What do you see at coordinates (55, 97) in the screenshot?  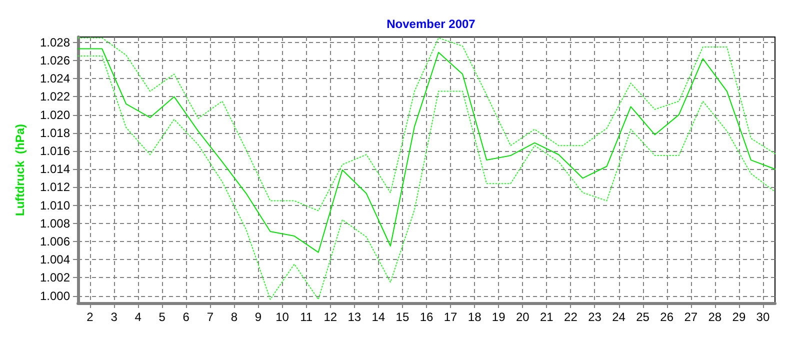 I see `y-tick-label: 1.022` at bounding box center [55, 97].